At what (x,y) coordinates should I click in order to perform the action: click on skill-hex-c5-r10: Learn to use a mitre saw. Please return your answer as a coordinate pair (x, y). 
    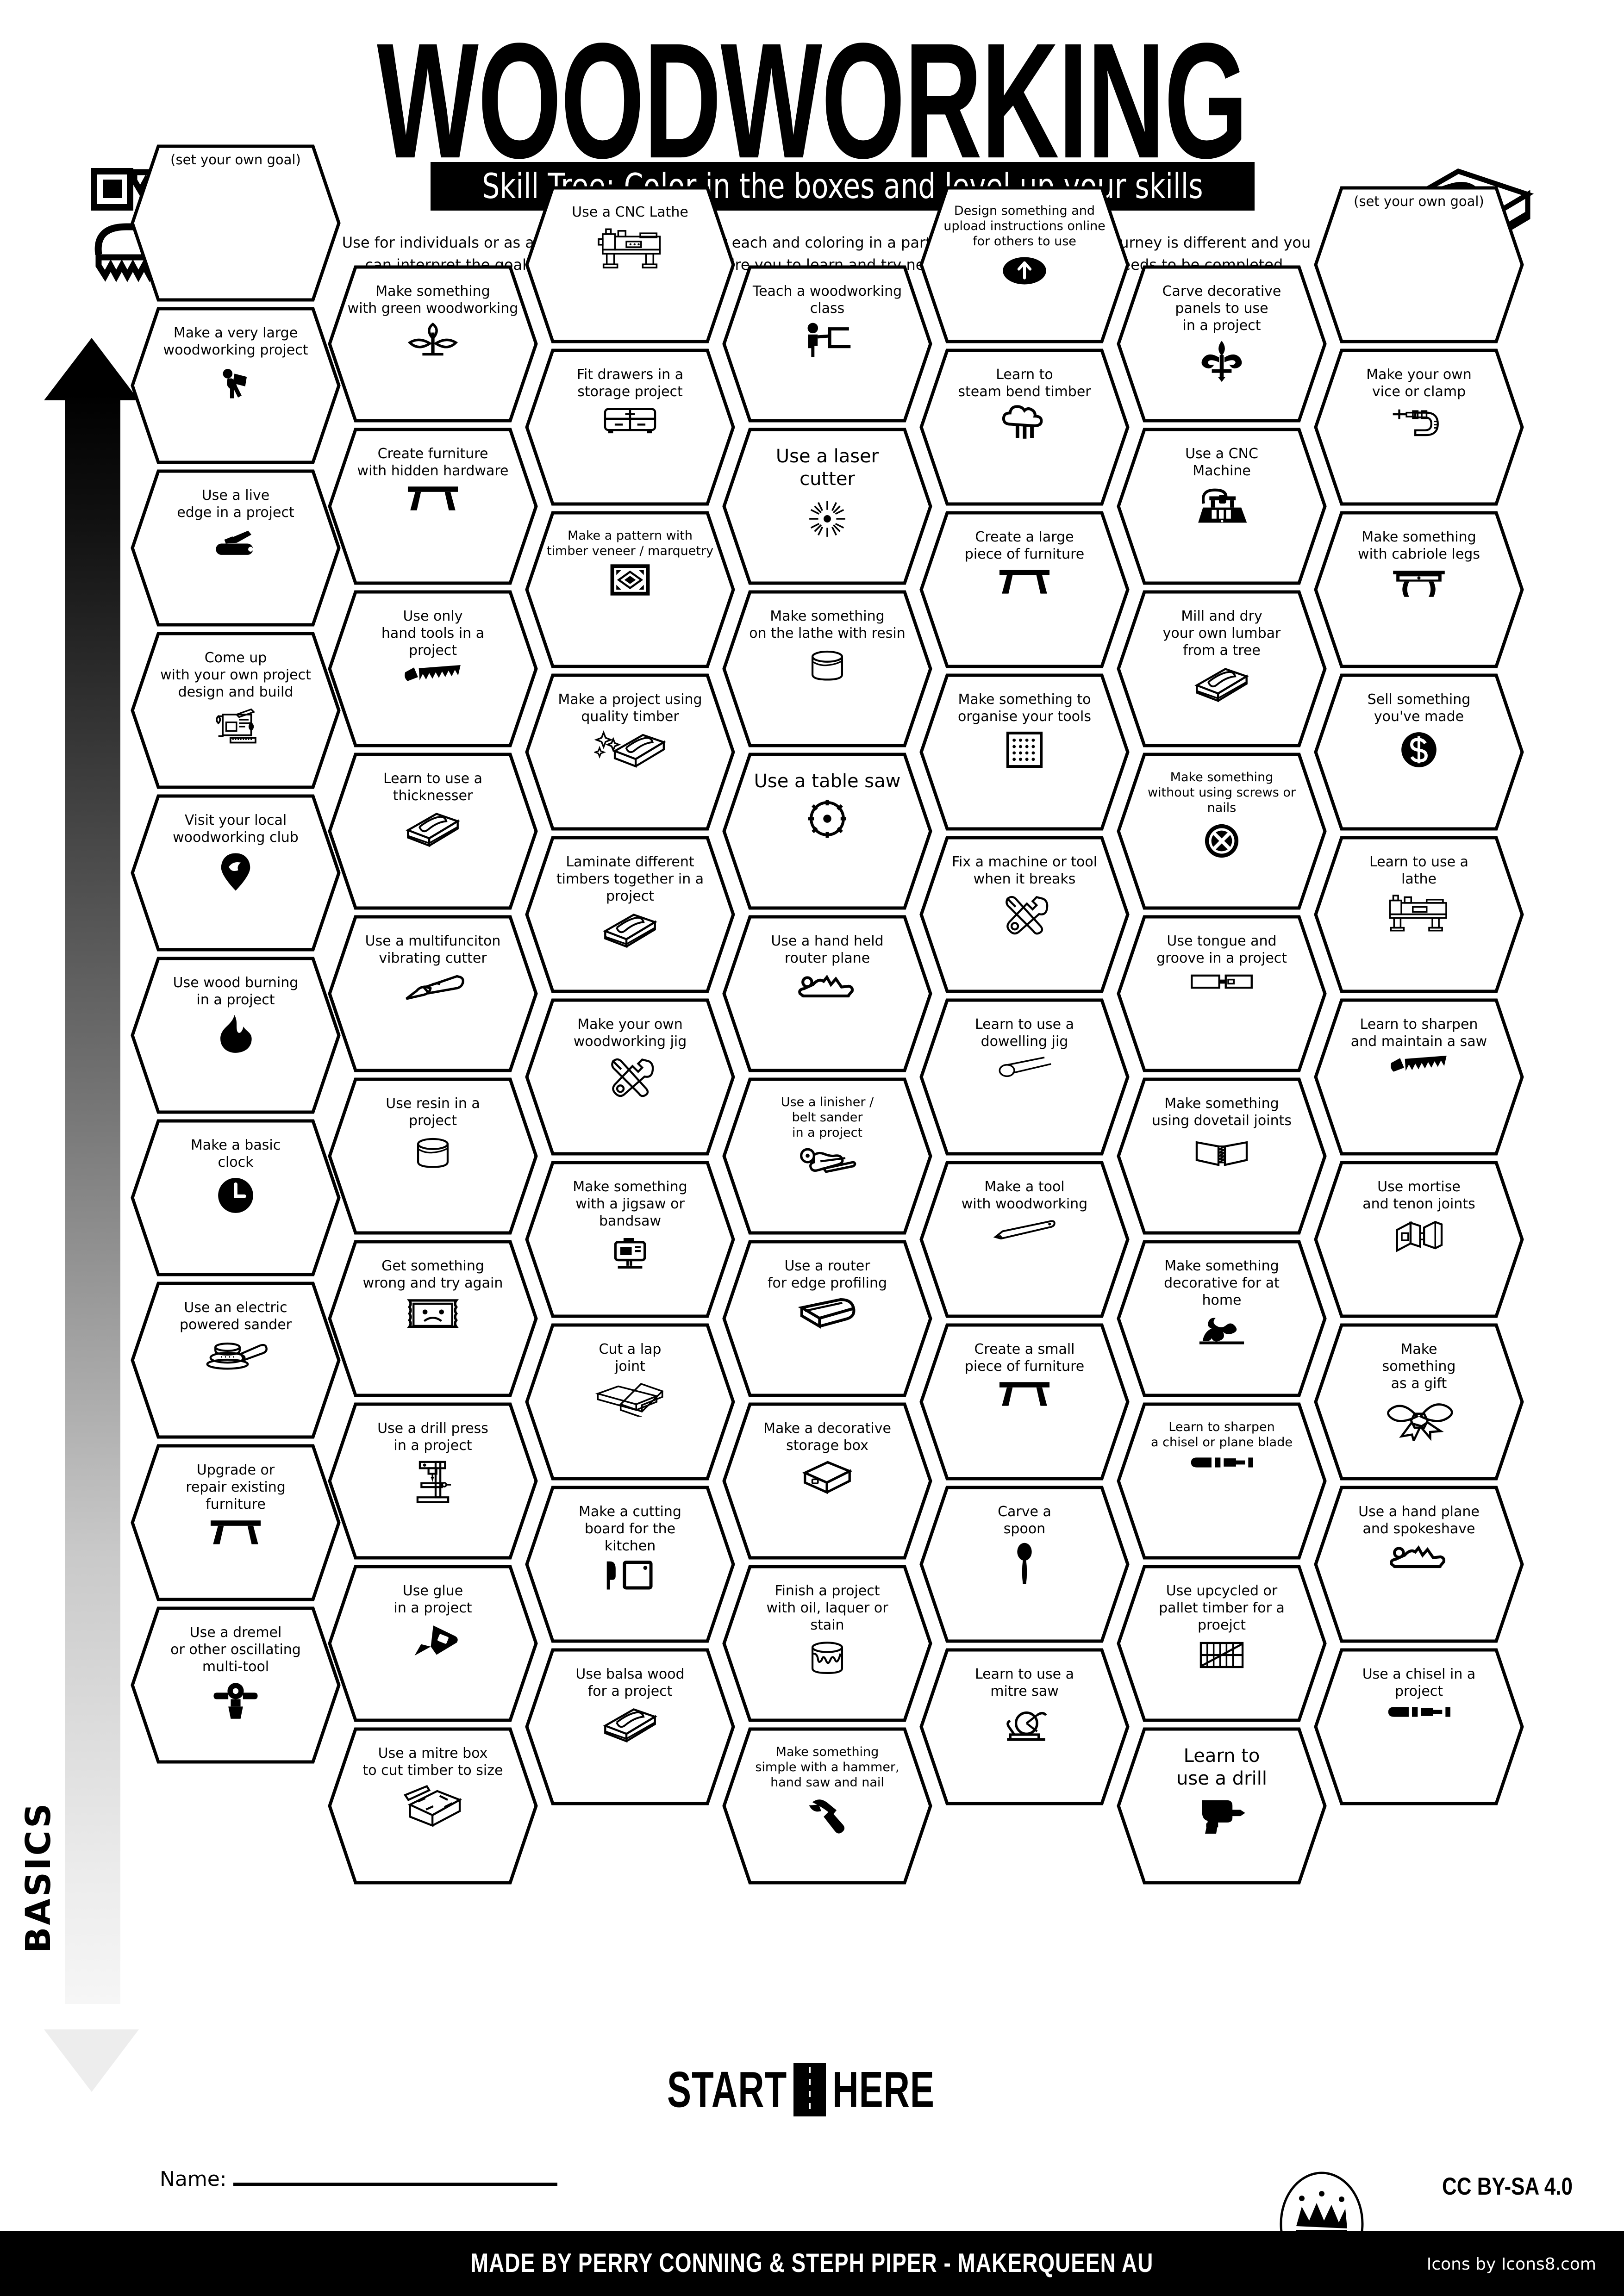
    Looking at the image, I should click on (1024, 1726).